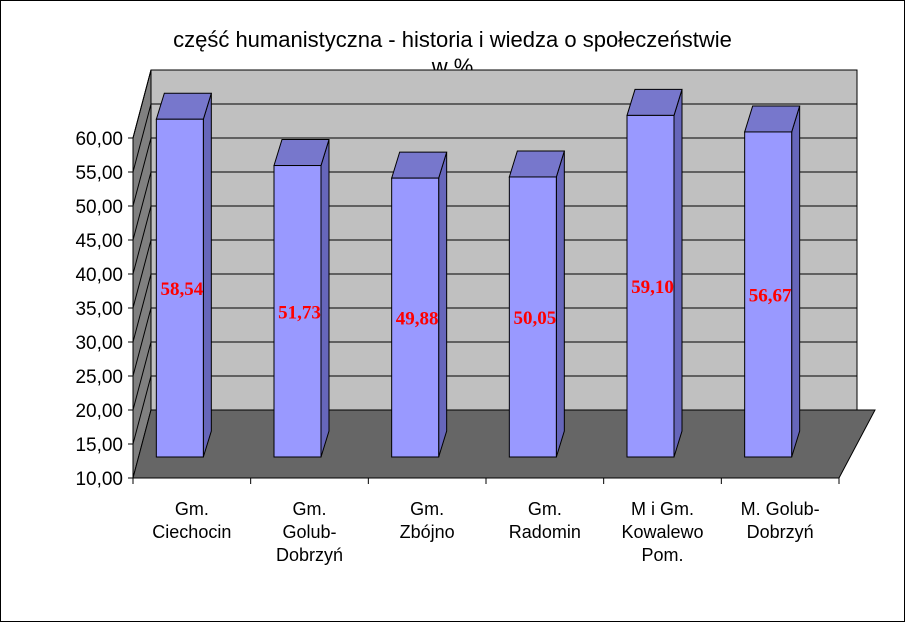 This screenshot has width=905, height=622. Describe the element at coordinates (545, 532) in the screenshot. I see `x-tick-label: Radomin` at that location.